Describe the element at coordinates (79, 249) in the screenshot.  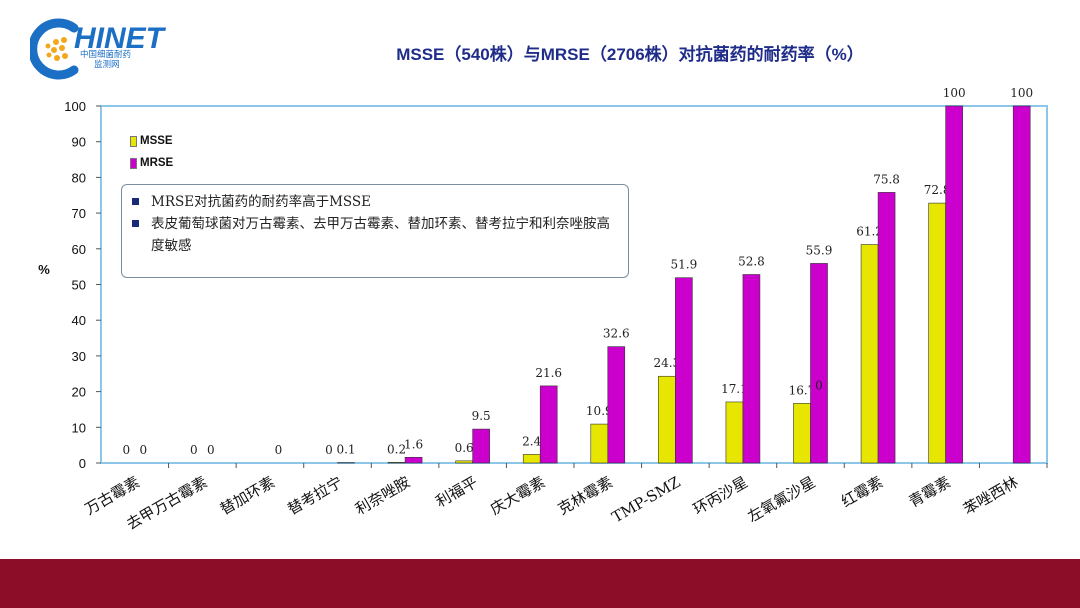
I see `y-tick-label: 60` at that location.